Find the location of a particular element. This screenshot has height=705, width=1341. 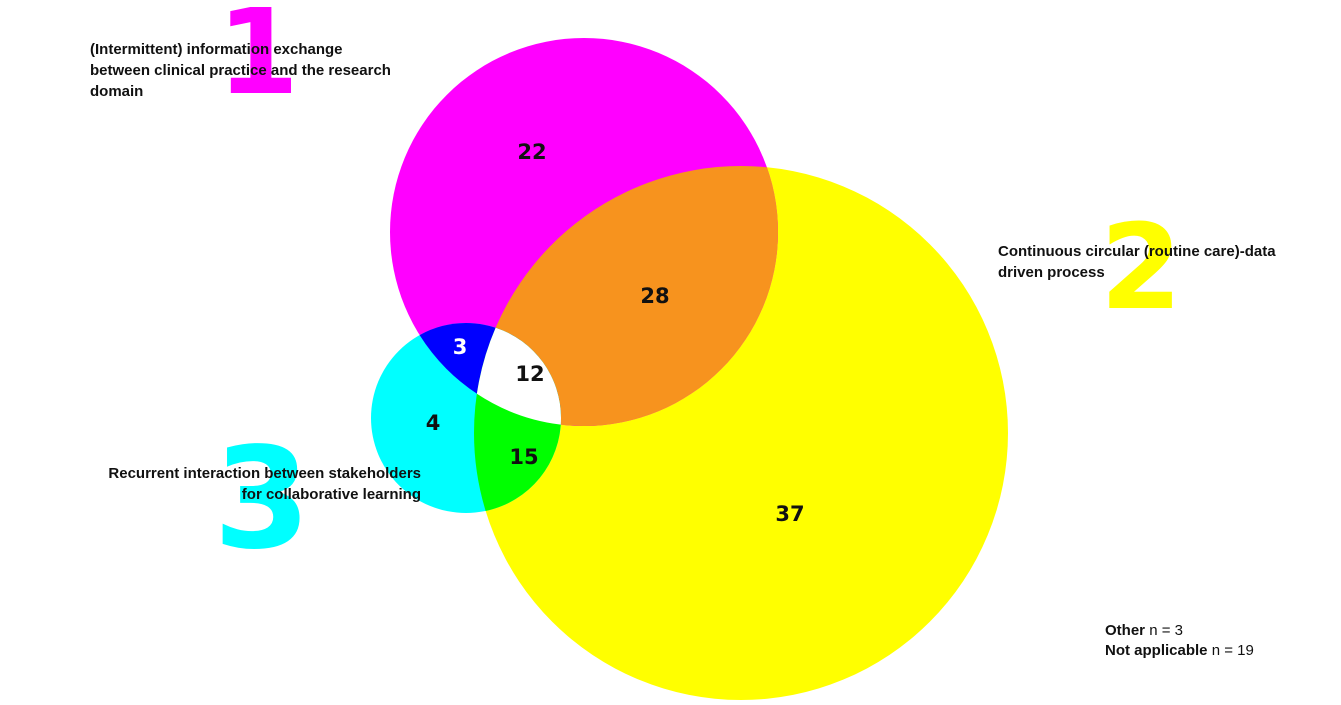

footer-counts: Other n = 3 Not applicable n = 19 is located at coordinates (1179, 641).